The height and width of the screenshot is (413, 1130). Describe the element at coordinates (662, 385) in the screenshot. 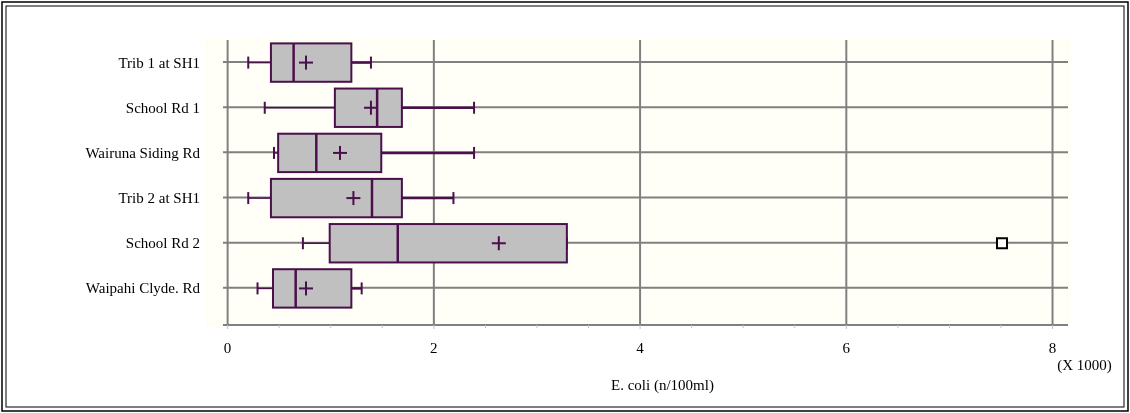

I see `x-axis-title: E. coli (n/100ml)` at that location.